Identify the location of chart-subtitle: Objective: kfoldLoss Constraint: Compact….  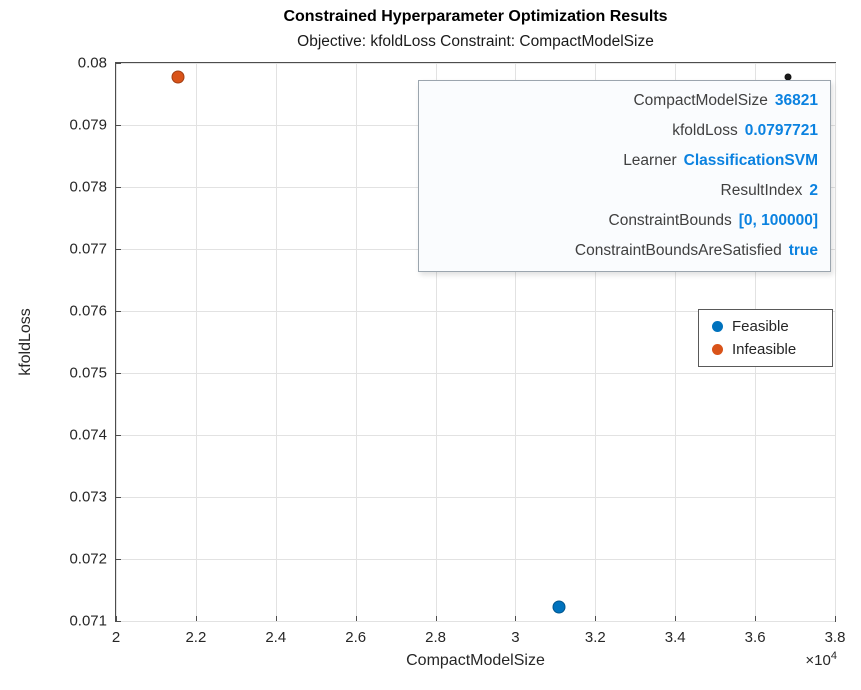
(475, 41).